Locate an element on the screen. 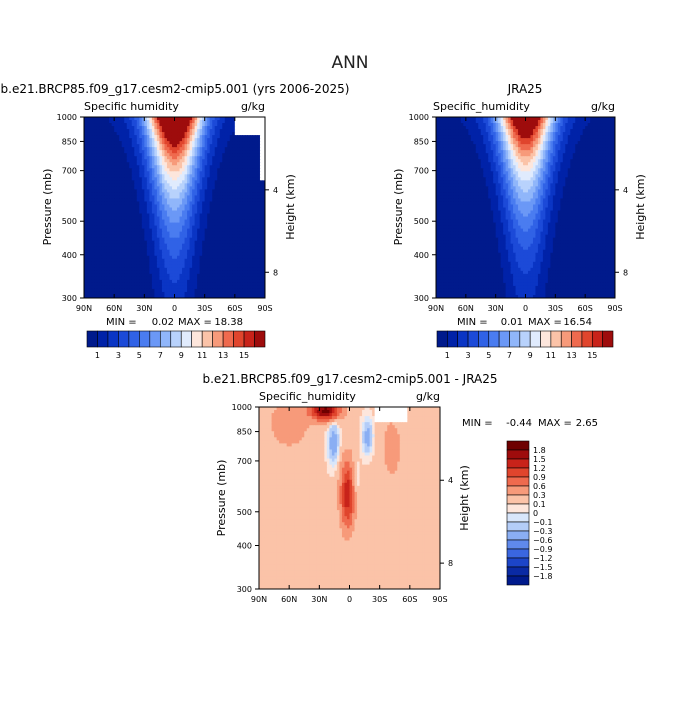  colorbar-label: 13 is located at coordinates (223, 355).